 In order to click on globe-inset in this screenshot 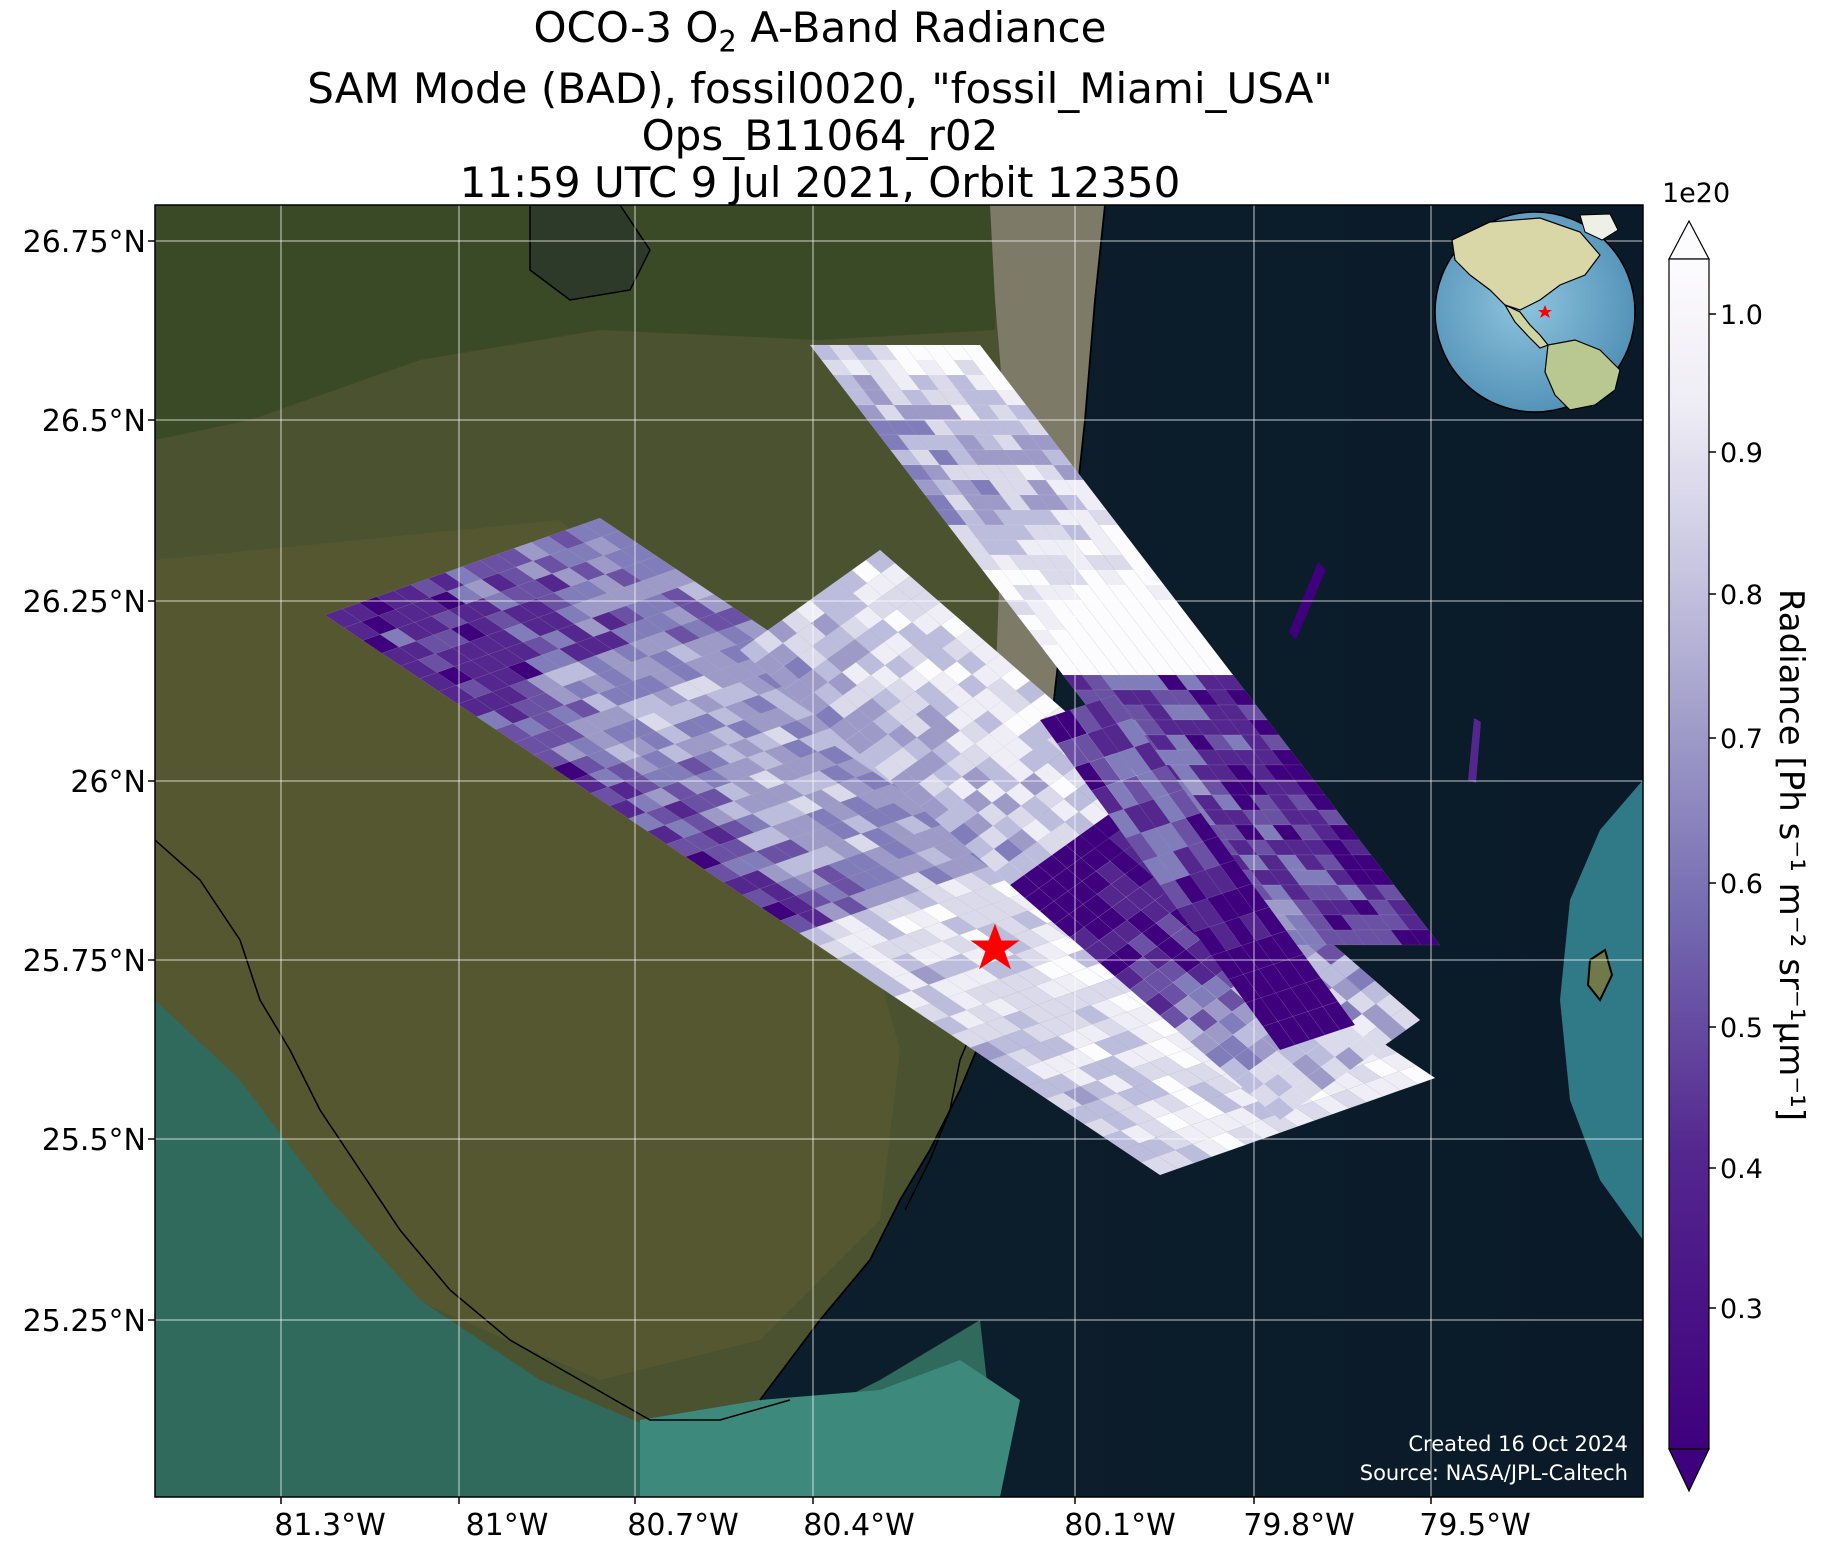, I will do `click(1535, 312)`.